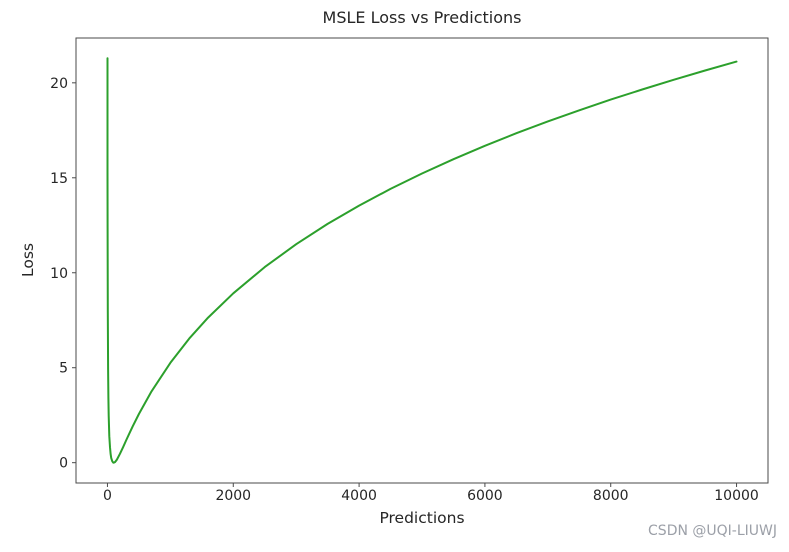 This screenshot has height=552, width=789. What do you see at coordinates (485, 496) in the screenshot?
I see `x-tick-label: 6000` at bounding box center [485, 496].